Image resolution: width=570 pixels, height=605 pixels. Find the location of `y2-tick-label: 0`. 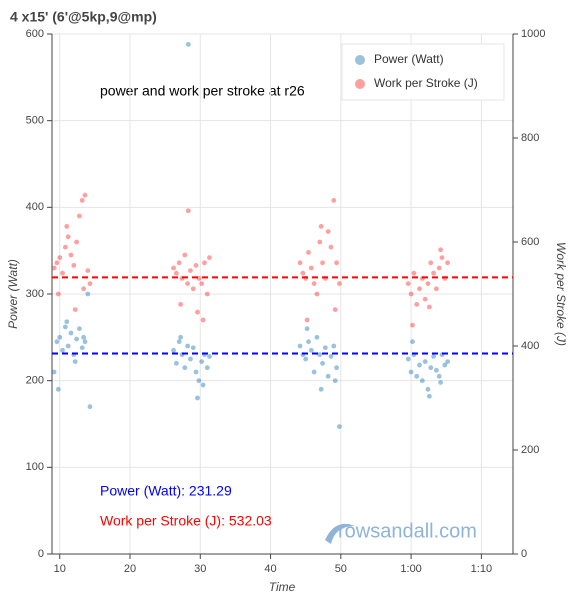

y2-tick-label: 0 is located at coordinates (524, 554).